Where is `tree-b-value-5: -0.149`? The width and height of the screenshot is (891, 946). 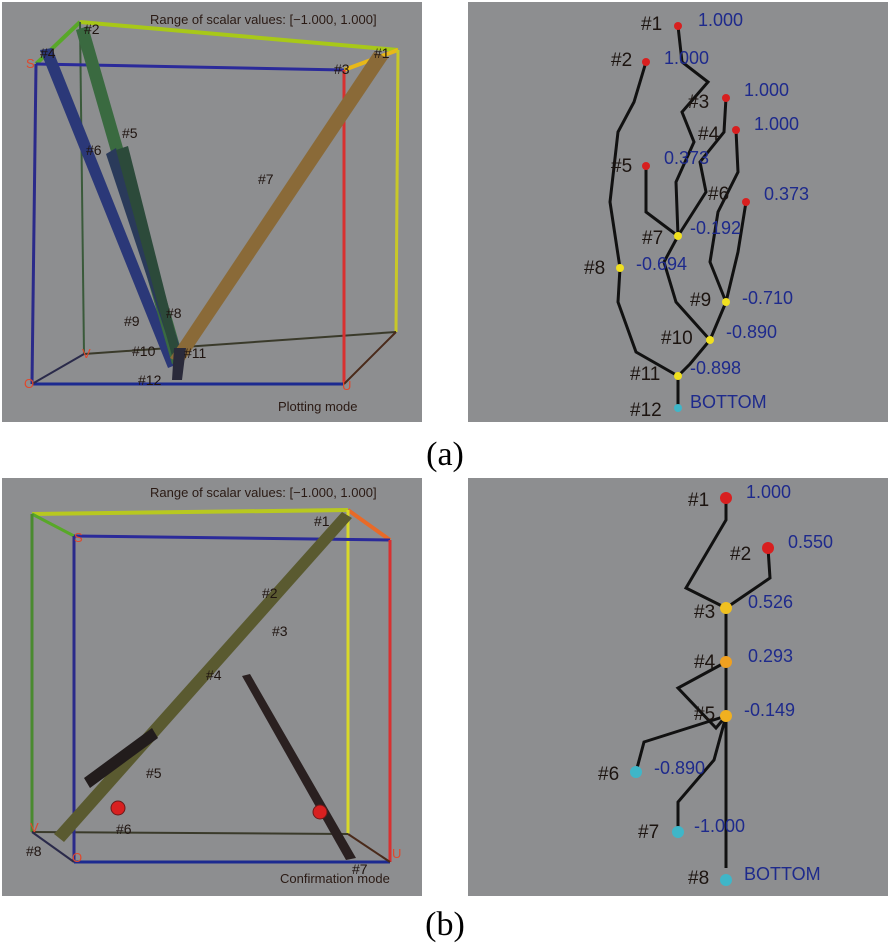 tree-b-value-5: -0.149 is located at coordinates (769, 710).